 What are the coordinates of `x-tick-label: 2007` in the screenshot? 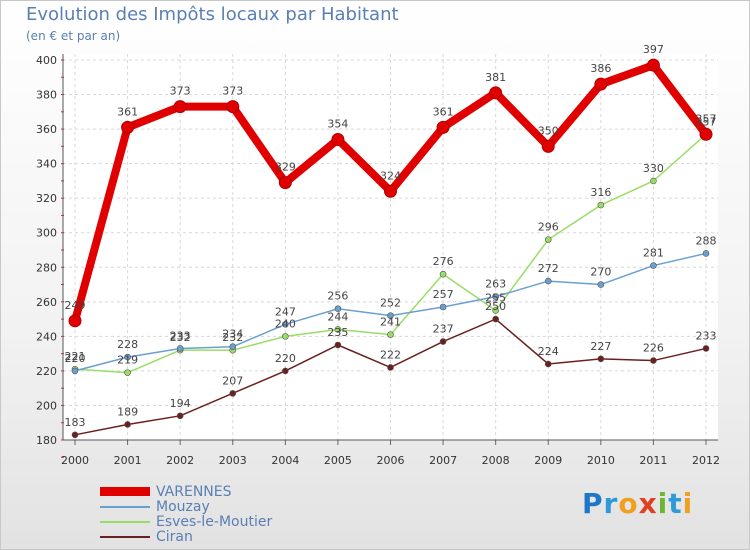 It's located at (443, 460).